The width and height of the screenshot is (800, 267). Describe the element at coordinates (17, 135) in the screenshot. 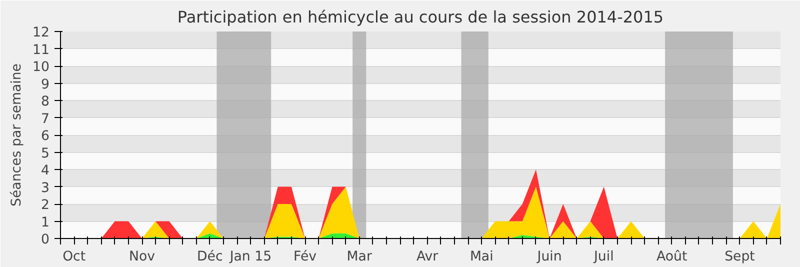

I see `y-axis-title: Séances par semaine` at that location.